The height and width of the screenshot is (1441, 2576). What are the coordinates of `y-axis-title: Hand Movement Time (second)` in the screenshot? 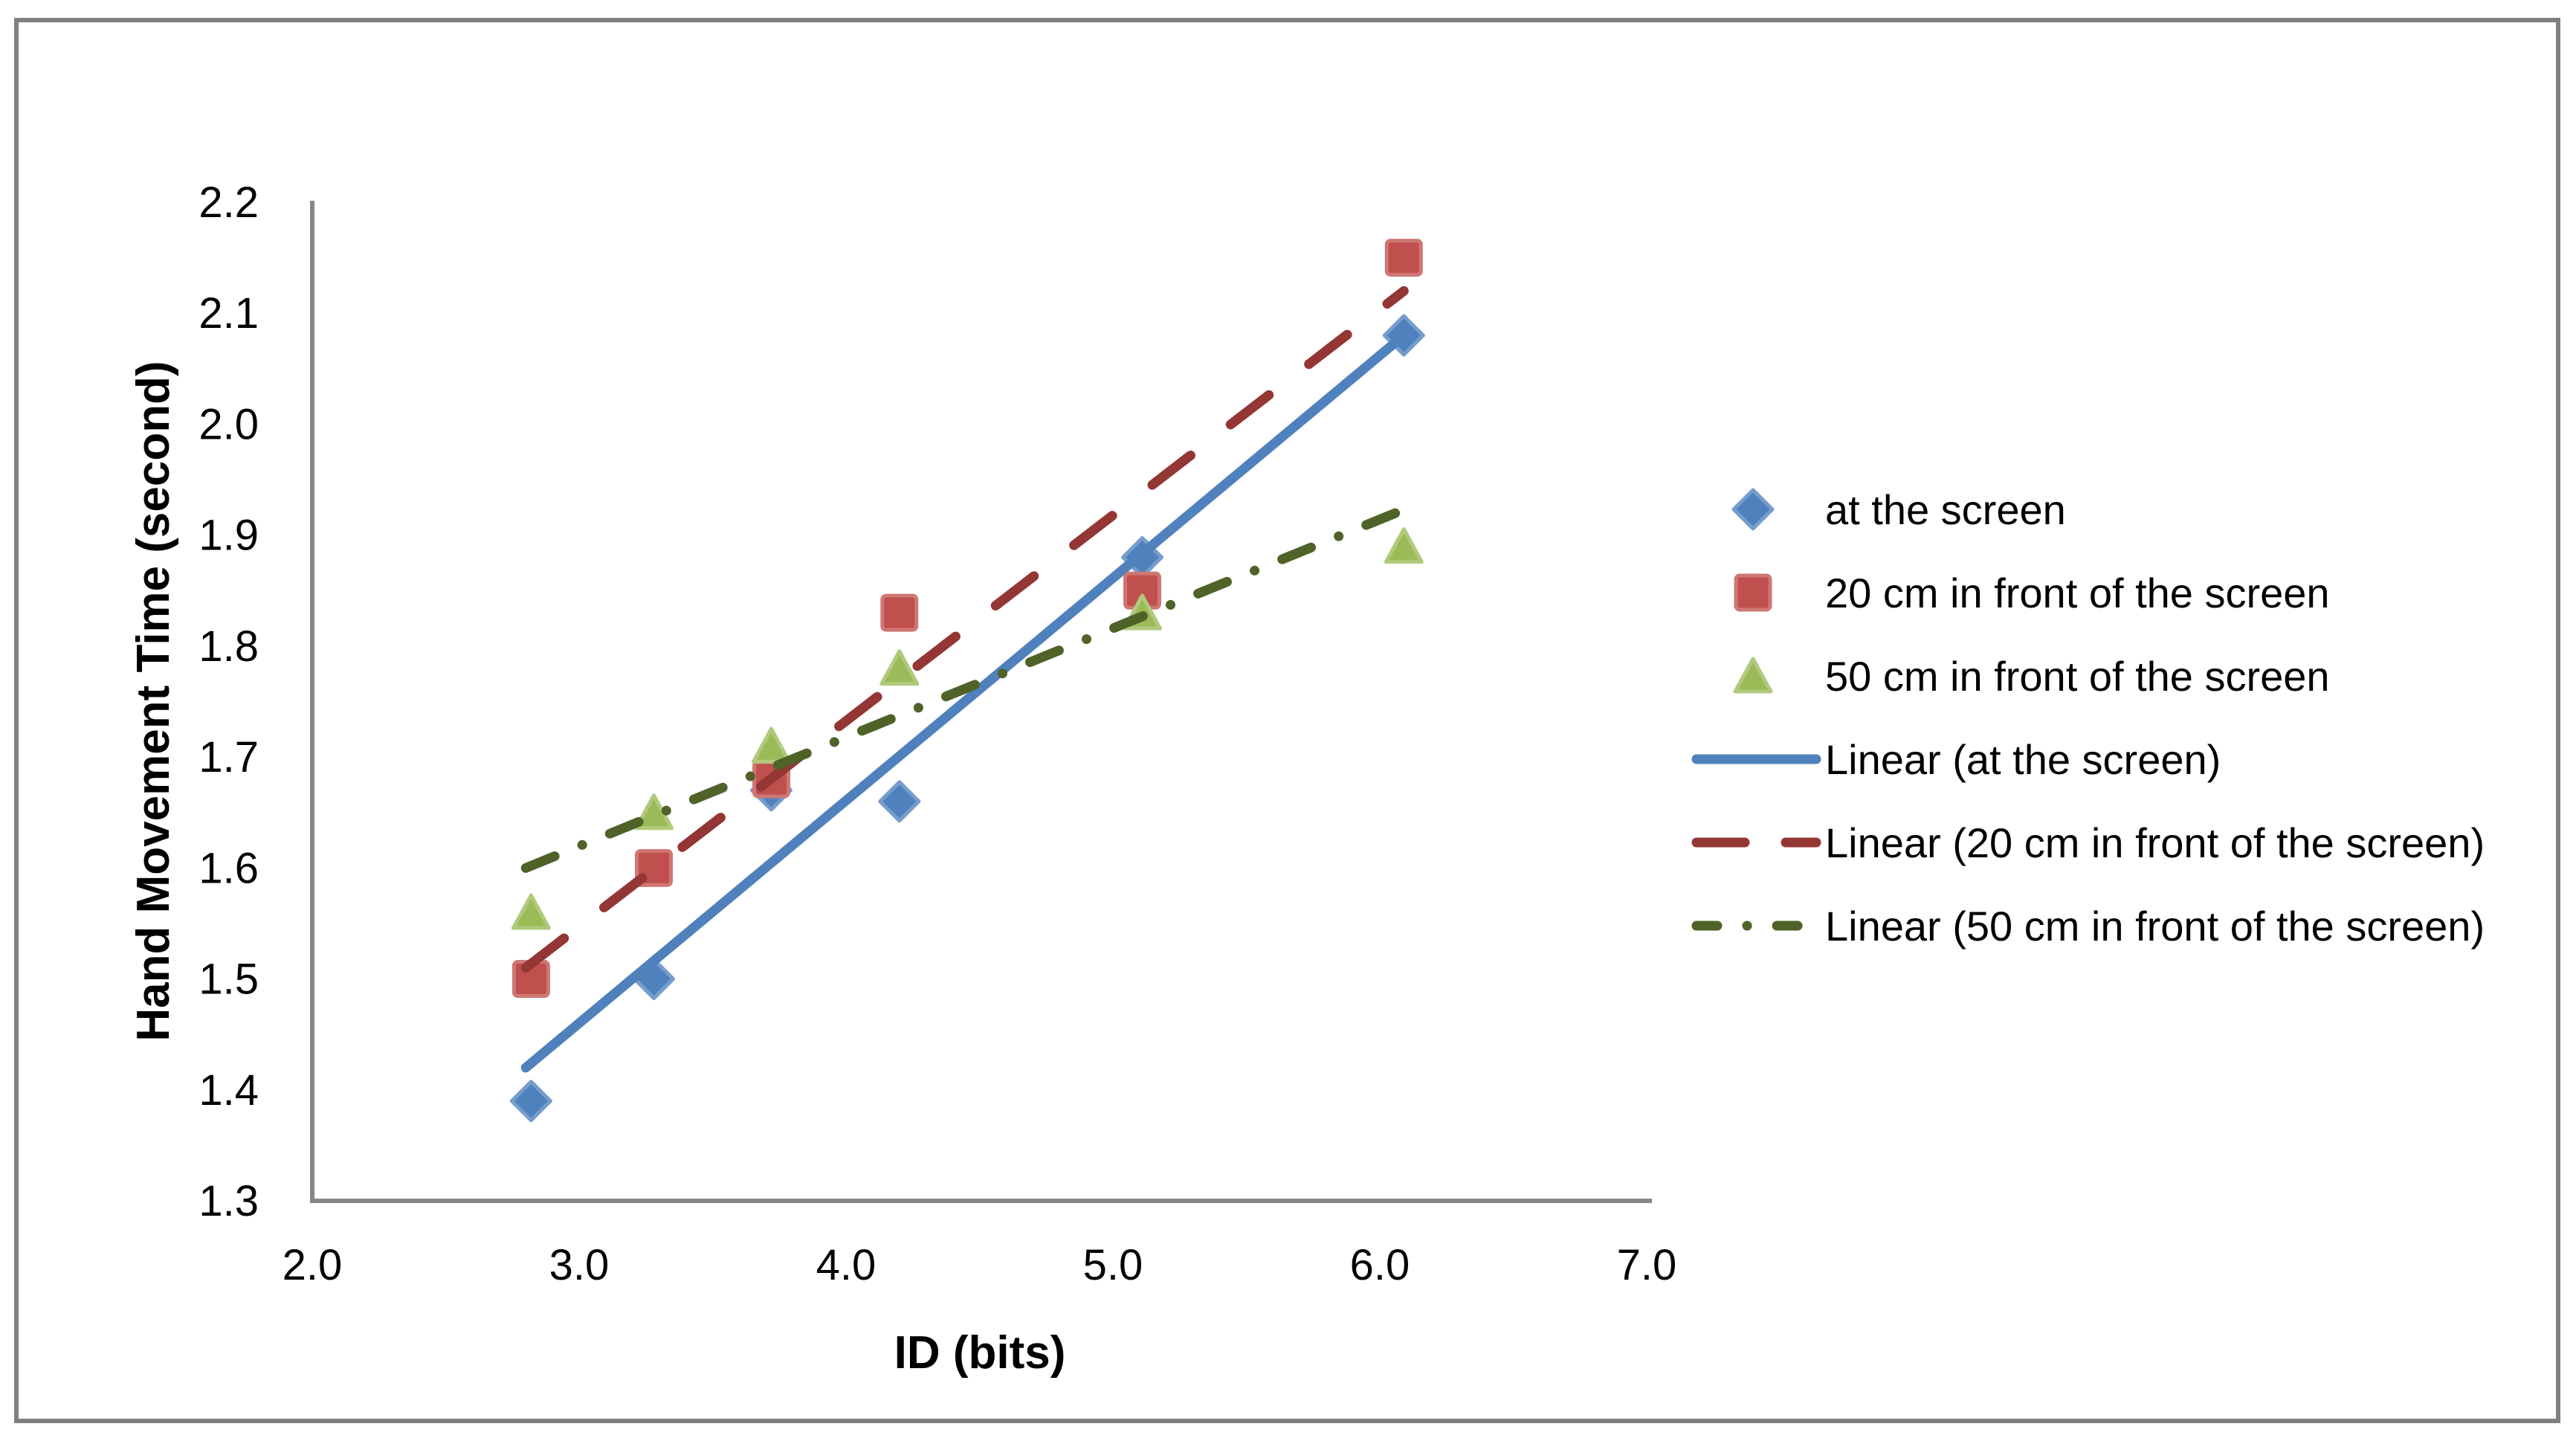 It's located at (153, 701).